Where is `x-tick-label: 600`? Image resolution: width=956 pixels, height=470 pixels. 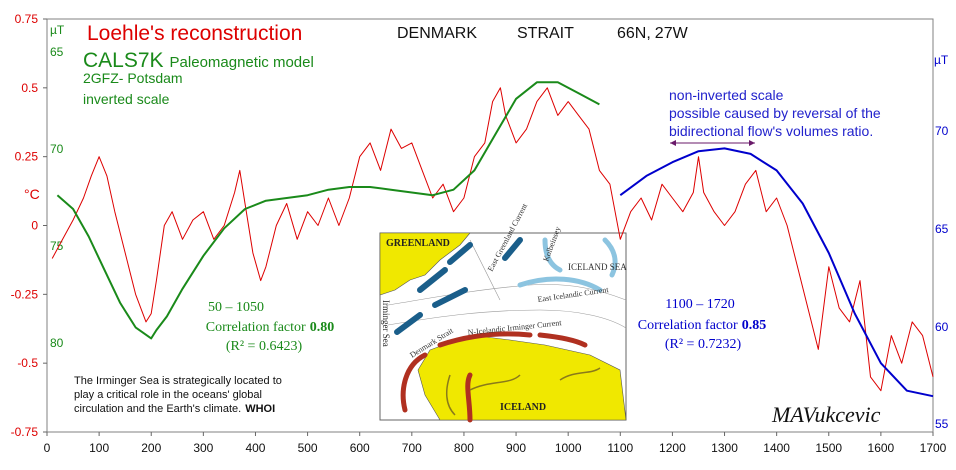 x-tick-label: 600 is located at coordinates (360, 448).